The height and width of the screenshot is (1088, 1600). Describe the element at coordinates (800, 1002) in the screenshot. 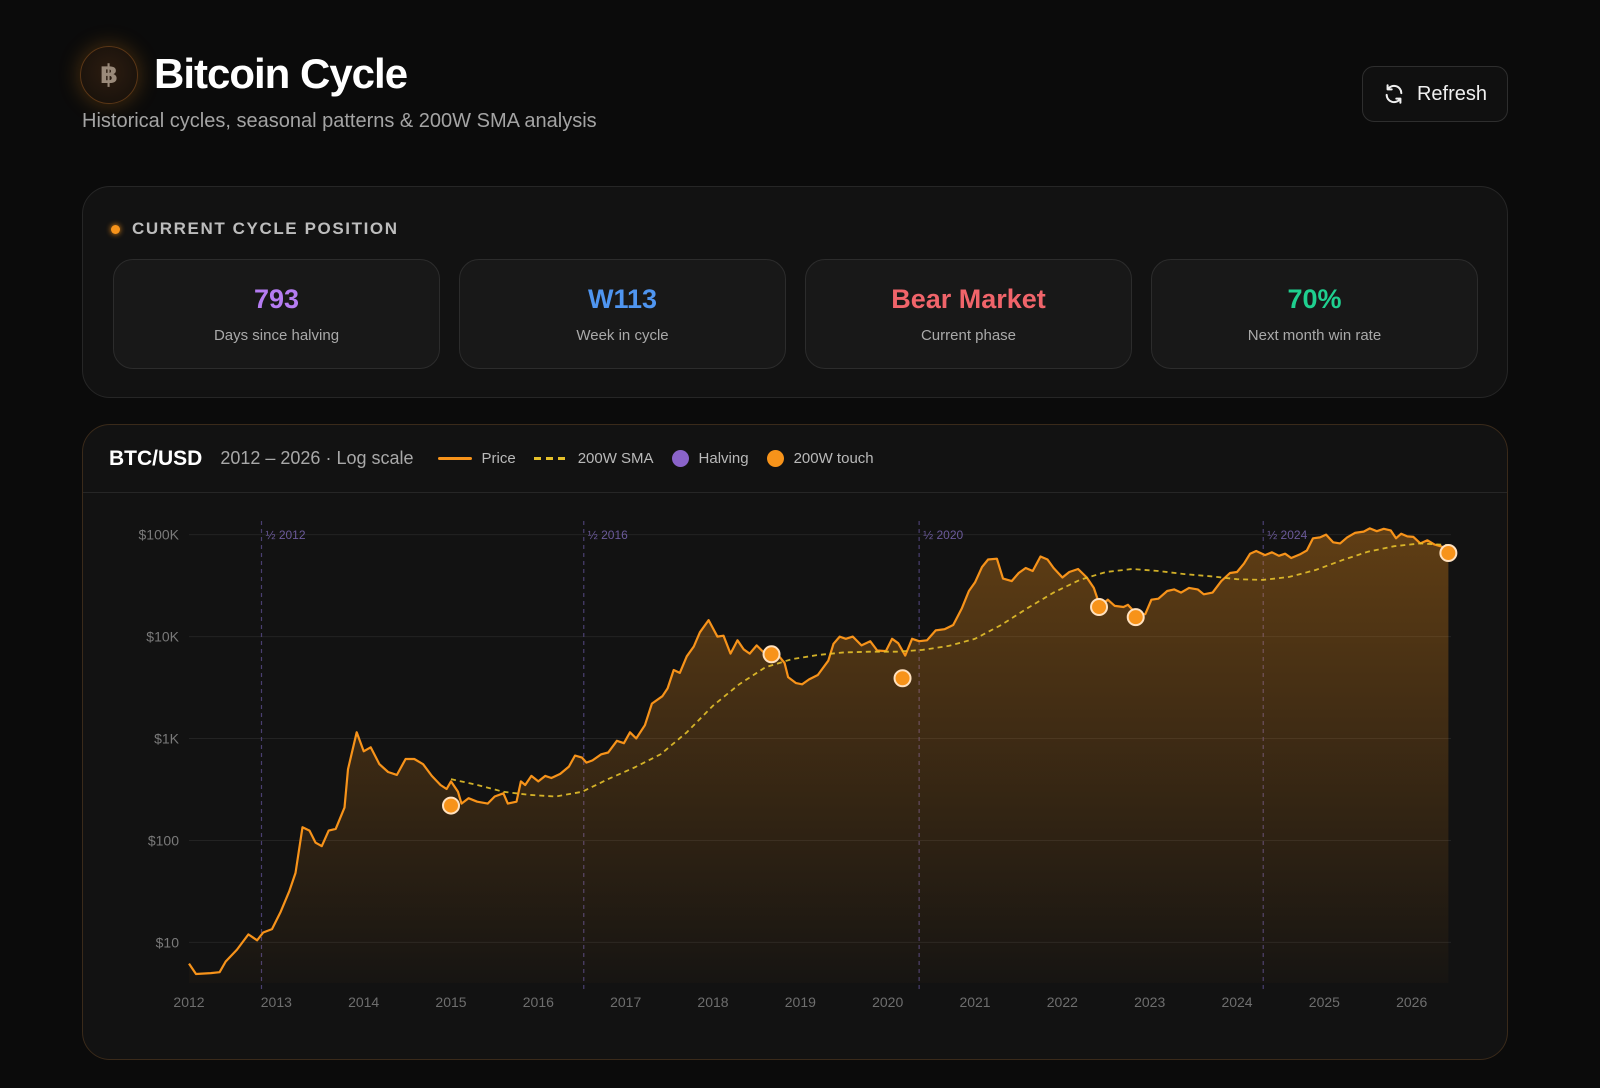

I see `x-tick-label: 2019` at that location.